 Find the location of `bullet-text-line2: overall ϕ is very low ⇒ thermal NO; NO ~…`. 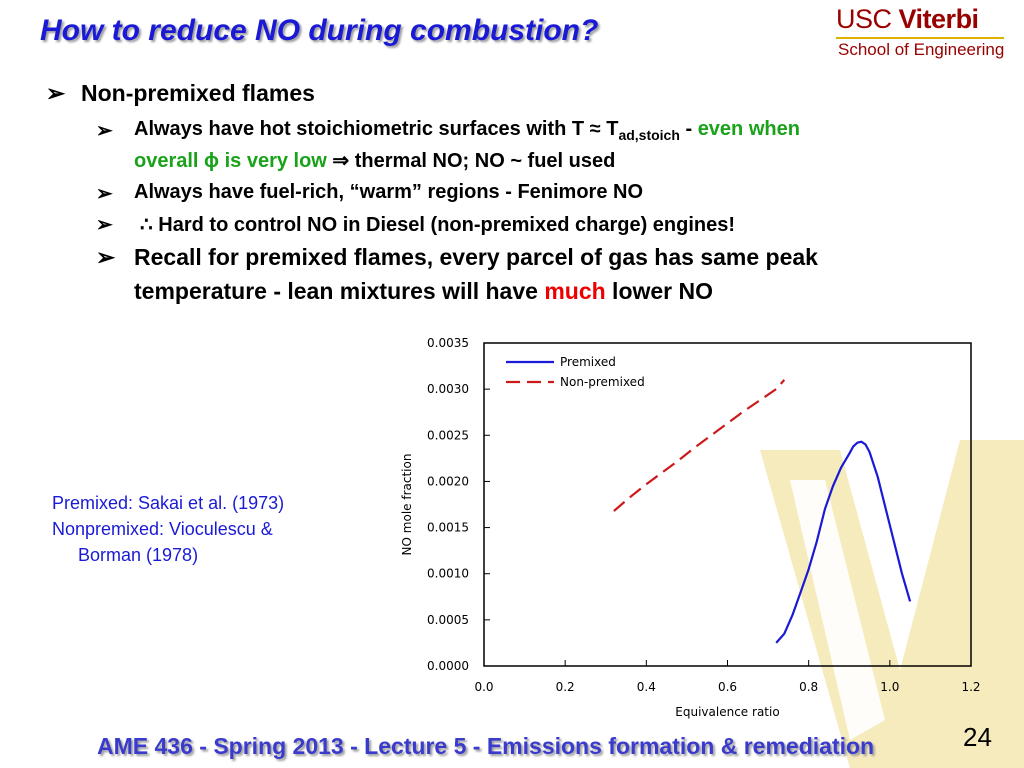

bullet-text-line2: overall ϕ is very low ⇒ thermal NO; NO ~… is located at coordinates (374, 160).